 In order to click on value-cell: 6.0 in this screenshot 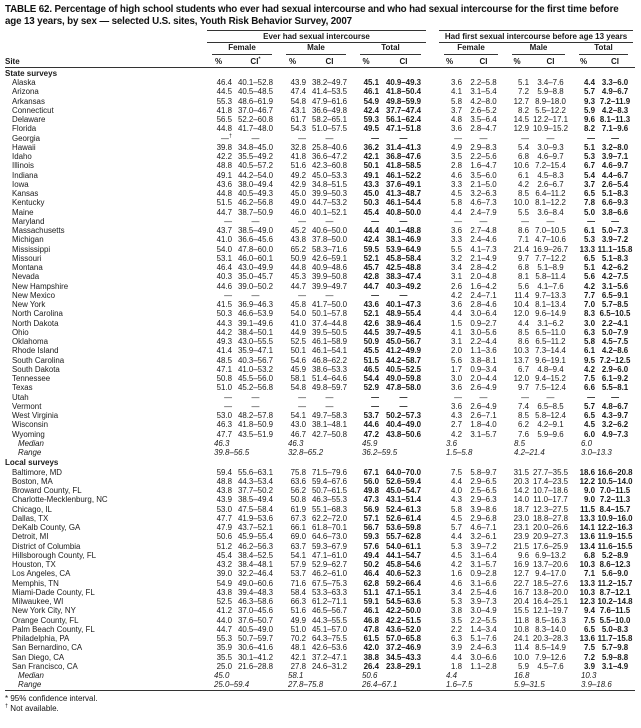, I will do `click(589, 434)`.